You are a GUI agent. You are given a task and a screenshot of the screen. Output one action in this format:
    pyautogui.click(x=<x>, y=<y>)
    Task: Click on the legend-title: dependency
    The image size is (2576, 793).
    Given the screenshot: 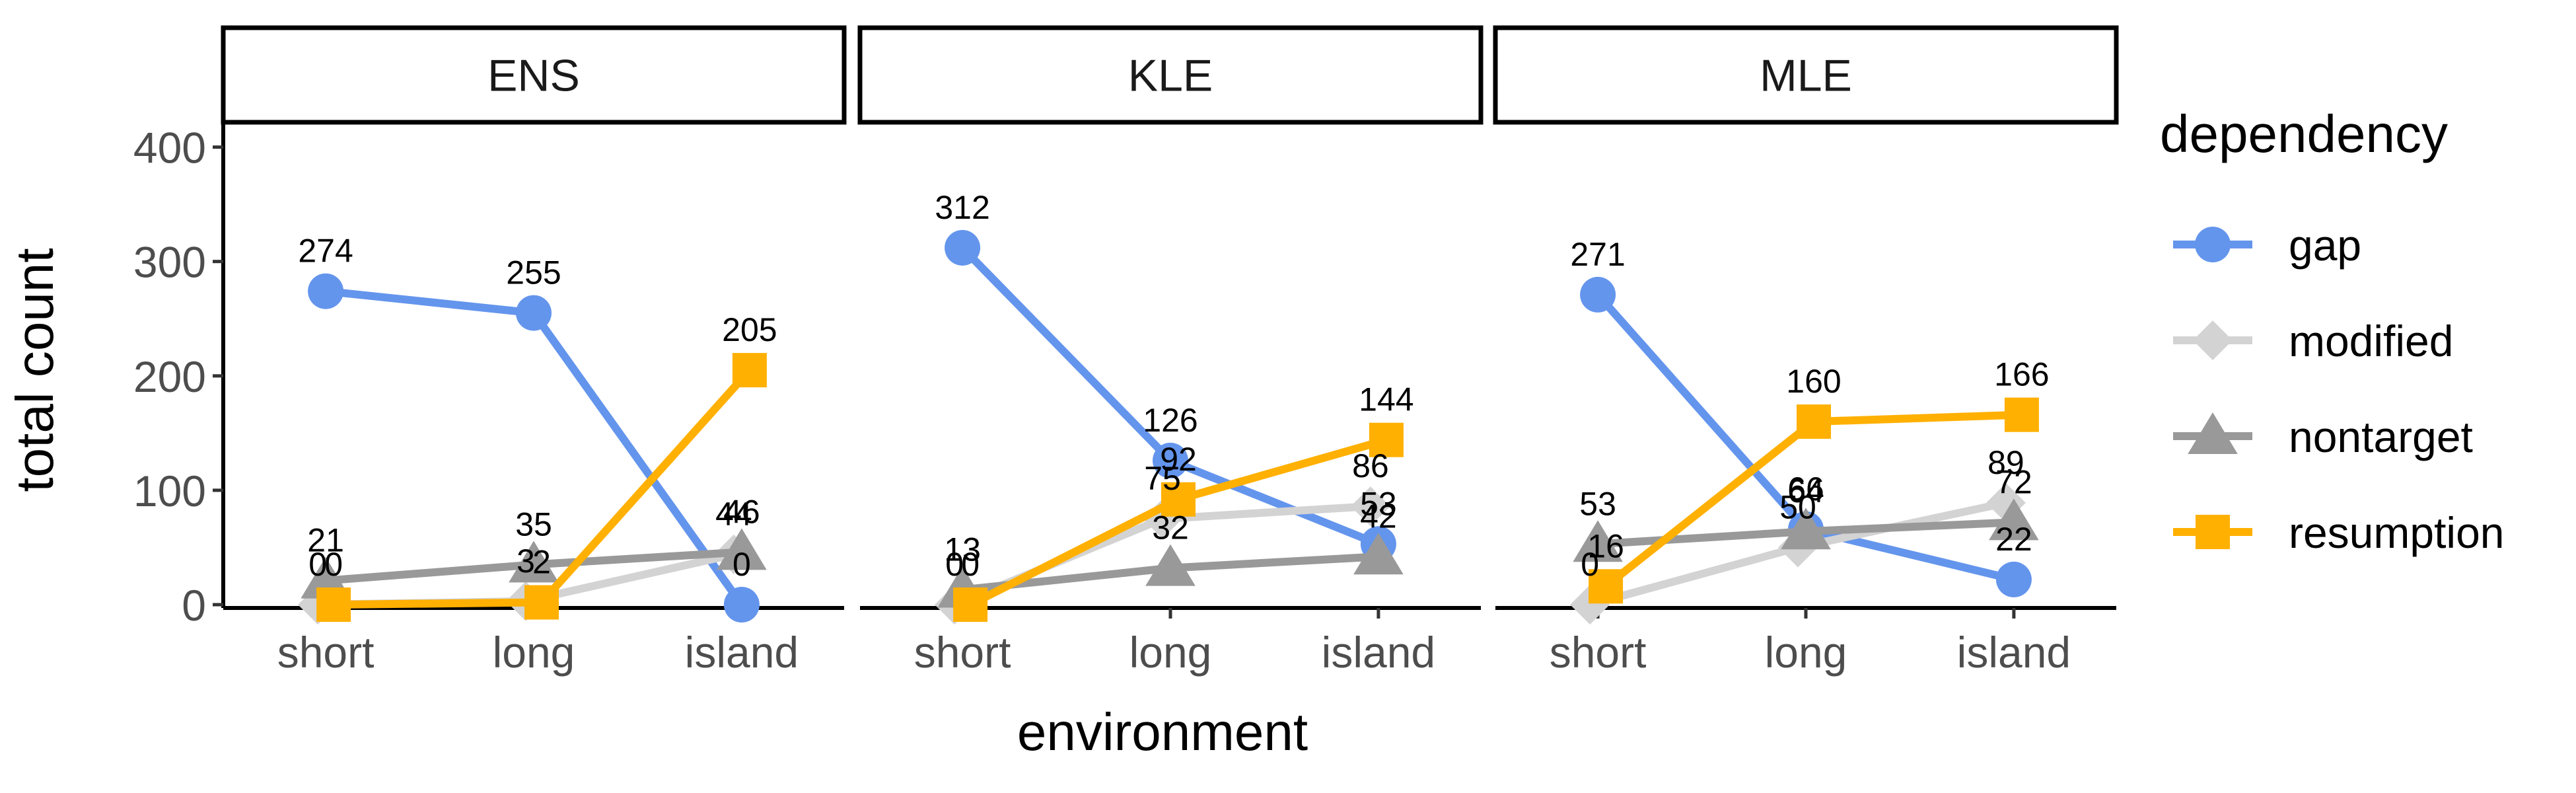 What is the action you would take?
    pyautogui.click(x=2304, y=134)
    